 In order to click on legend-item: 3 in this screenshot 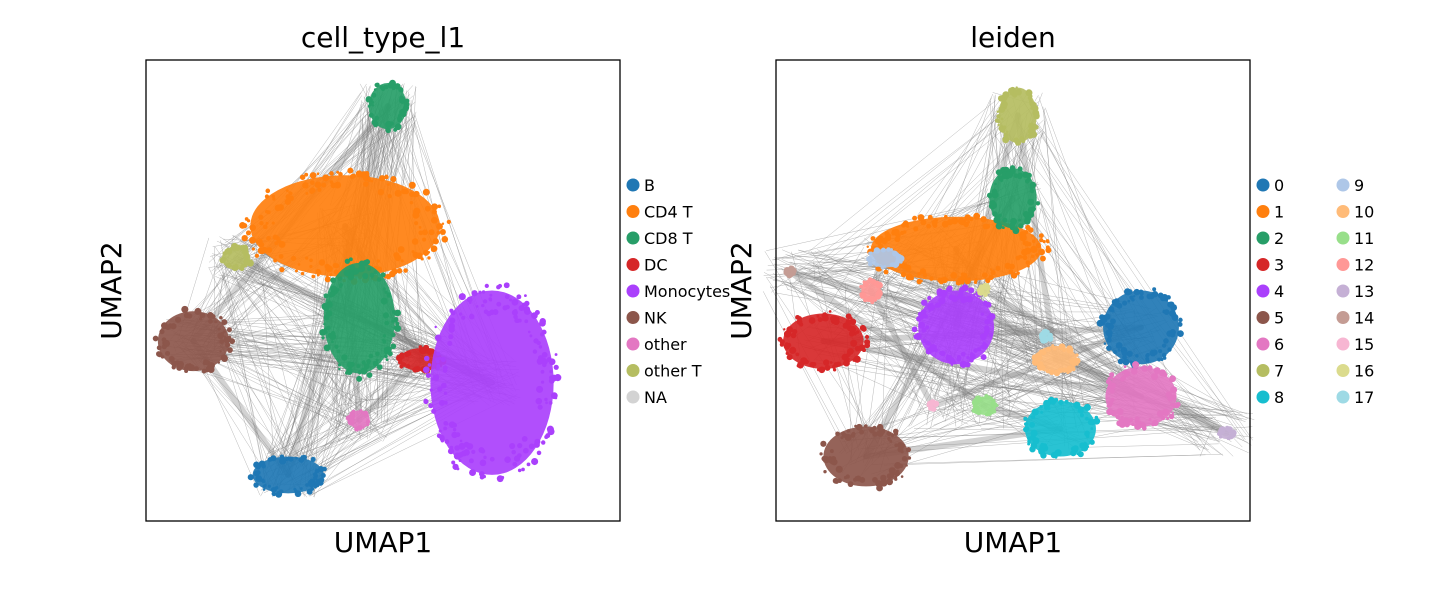, I will do `click(1270, 265)`.